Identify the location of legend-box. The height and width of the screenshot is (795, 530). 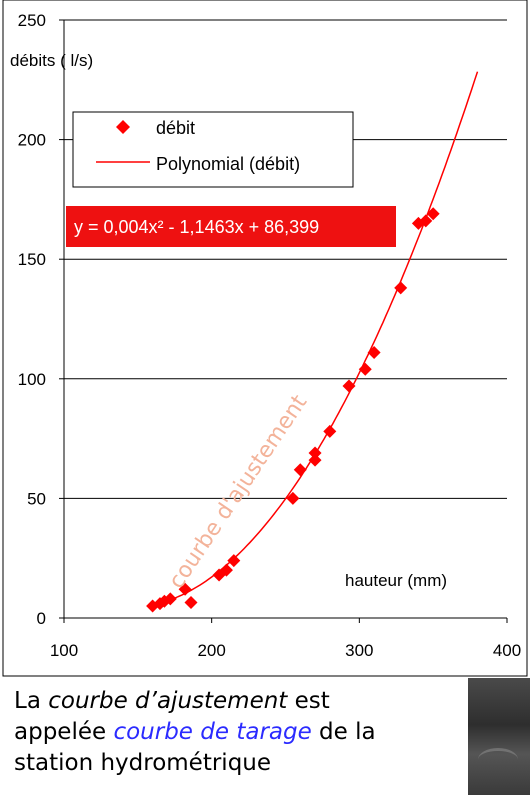
(213, 149).